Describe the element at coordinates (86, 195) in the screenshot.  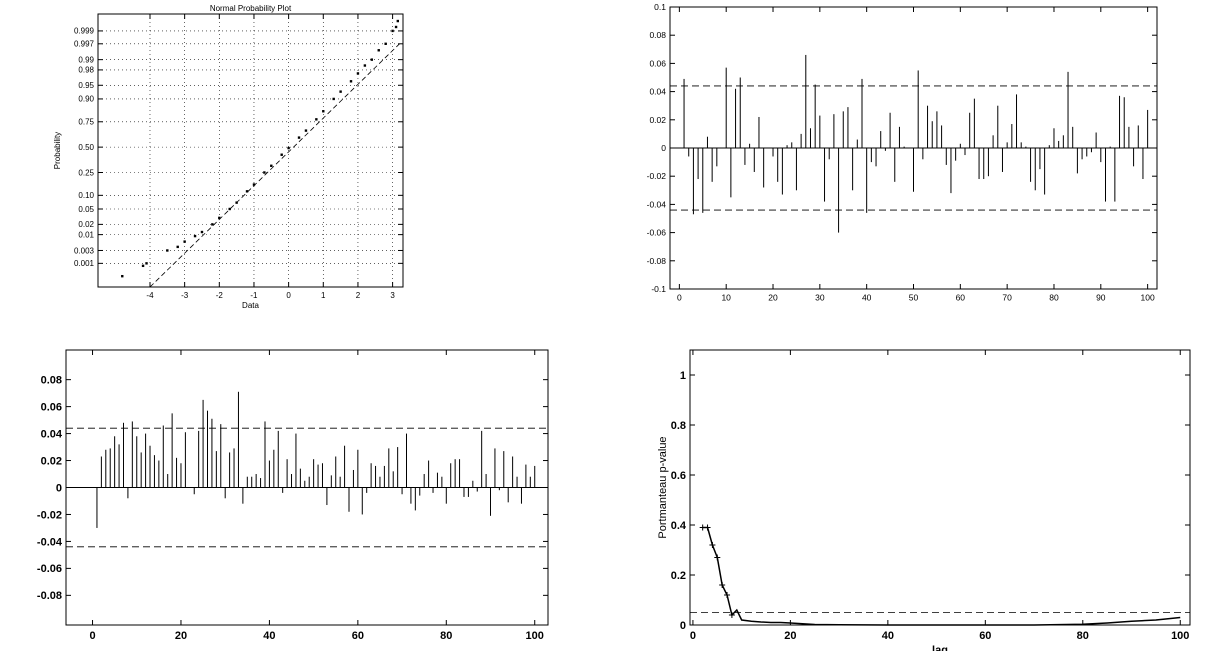
I see `y-tick-label: 0.10` at that location.